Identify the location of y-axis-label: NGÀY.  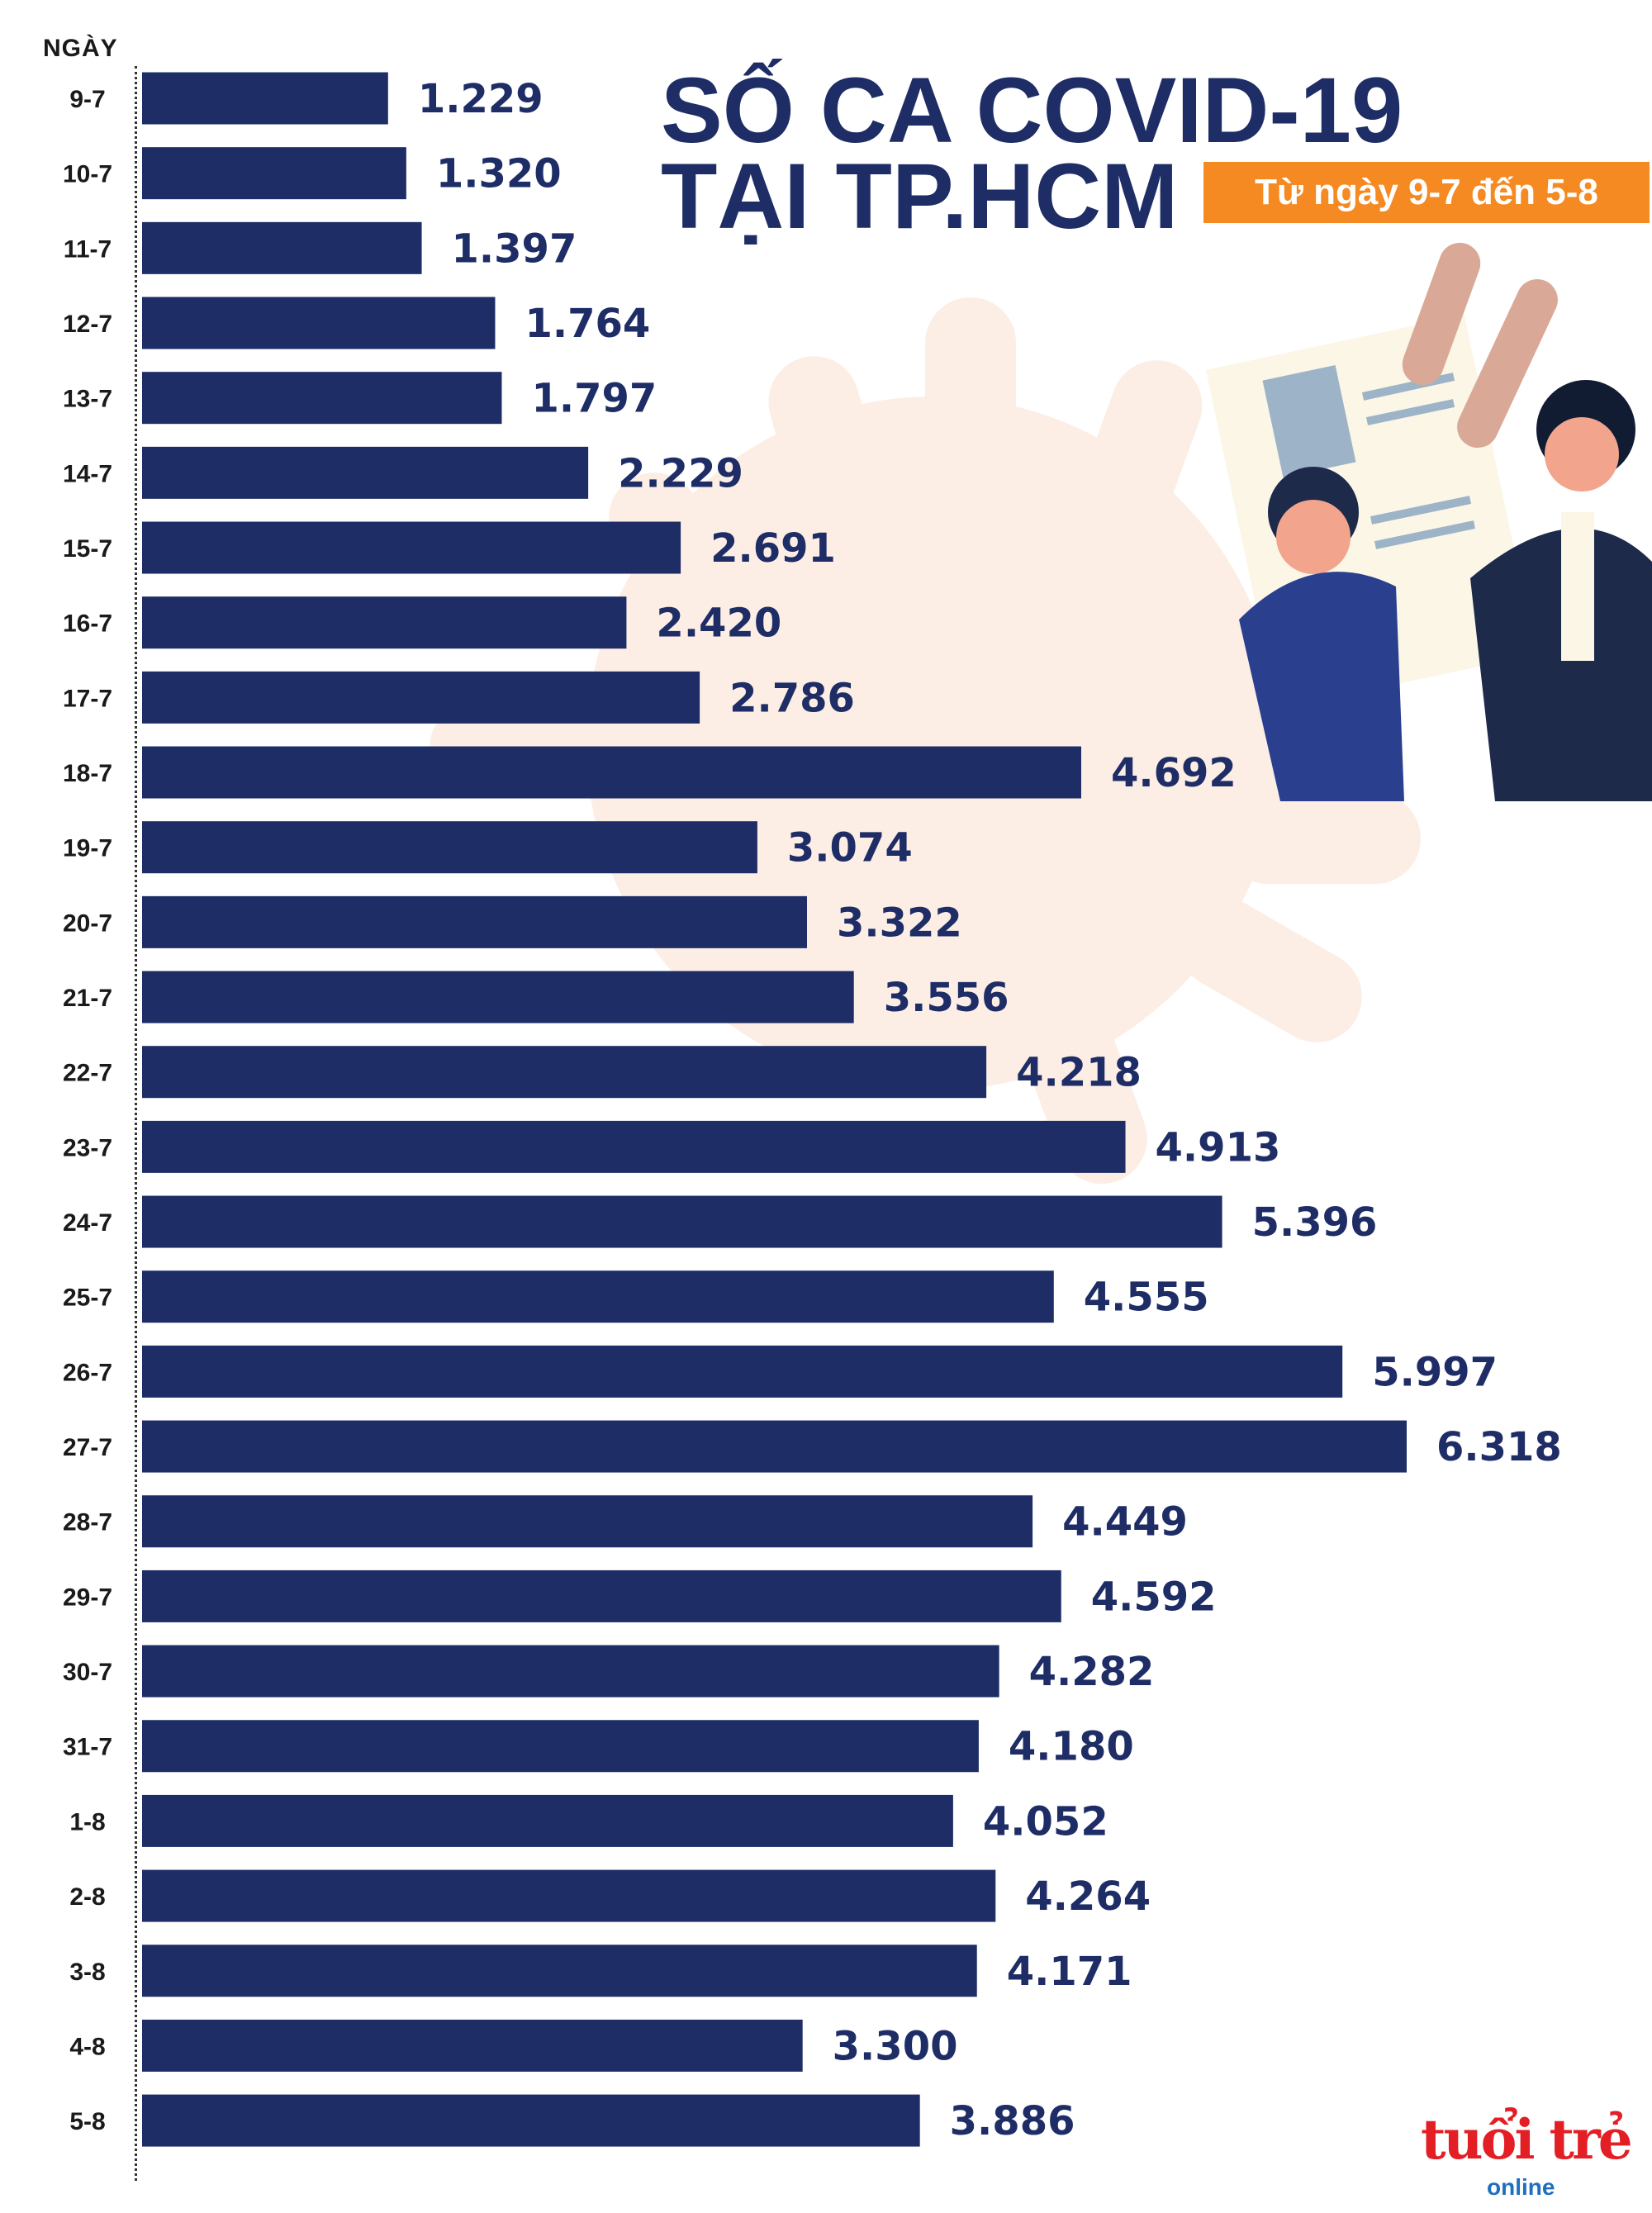
(80, 48).